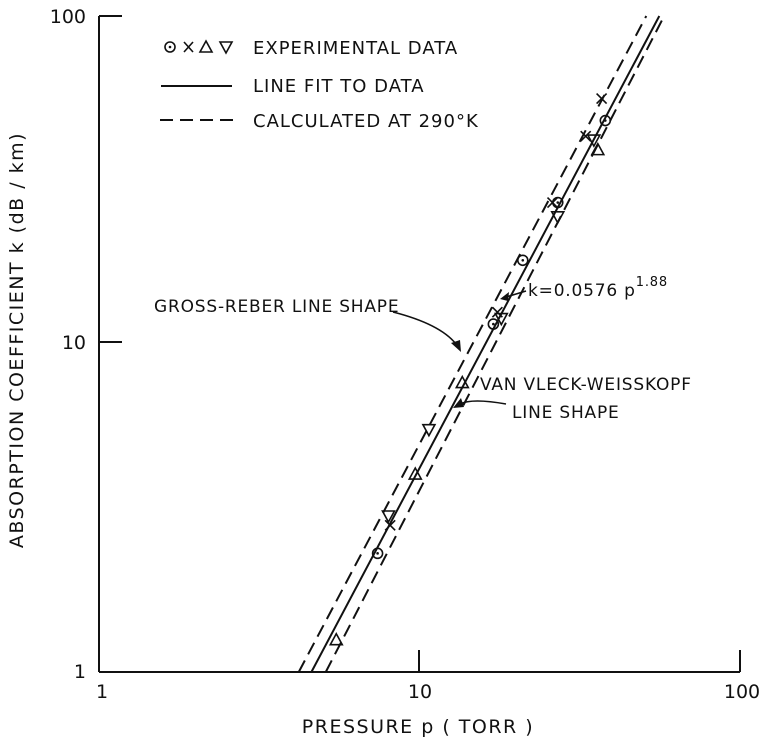 The height and width of the screenshot is (747, 759). I want to click on y-tick-label-1: 1, so click(80, 672).